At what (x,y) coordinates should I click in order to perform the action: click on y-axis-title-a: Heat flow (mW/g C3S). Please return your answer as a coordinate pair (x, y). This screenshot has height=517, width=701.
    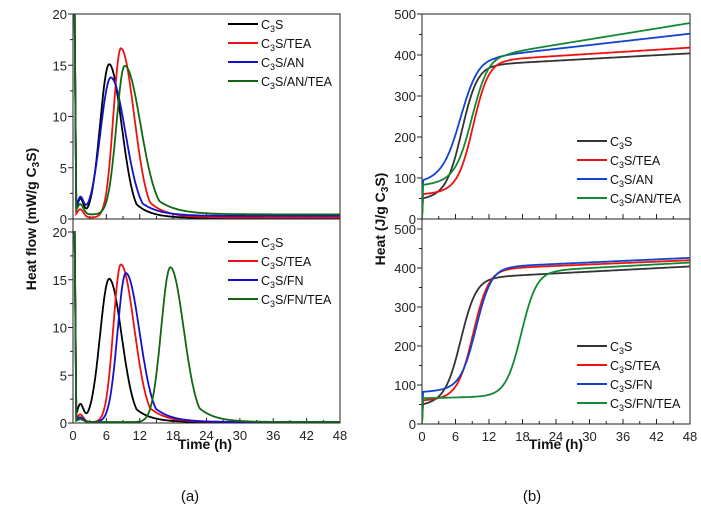
    Looking at the image, I should click on (32, 219).